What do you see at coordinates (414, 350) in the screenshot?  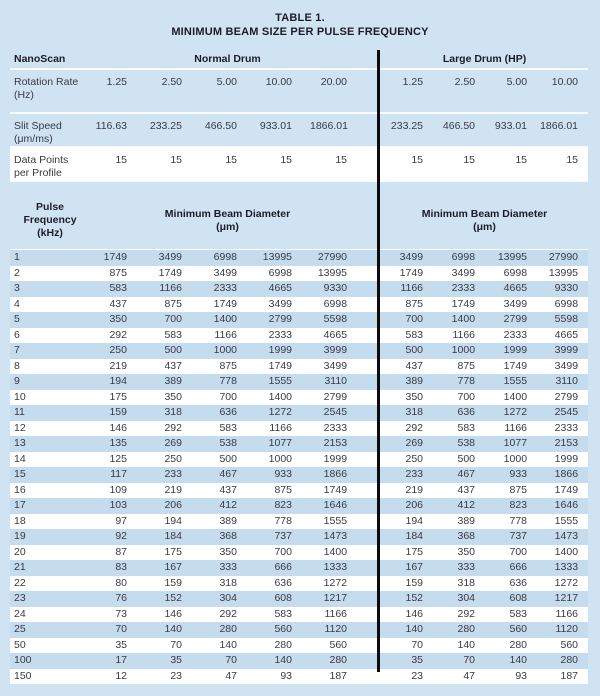 I see `beam-diameter-cell-large: 500` at bounding box center [414, 350].